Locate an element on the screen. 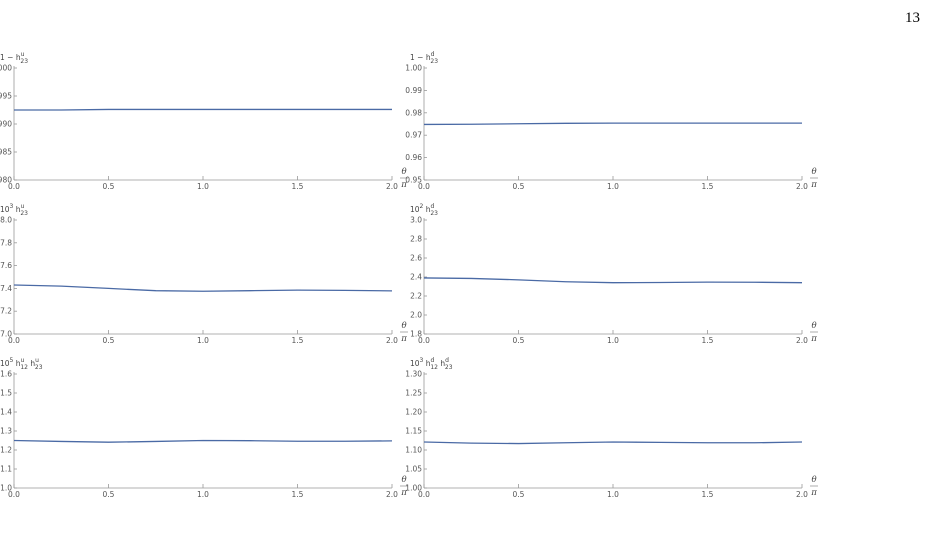 This screenshot has height=539, width=926. y-axis-label: 103 hu 23 is located at coordinates (14, 210).